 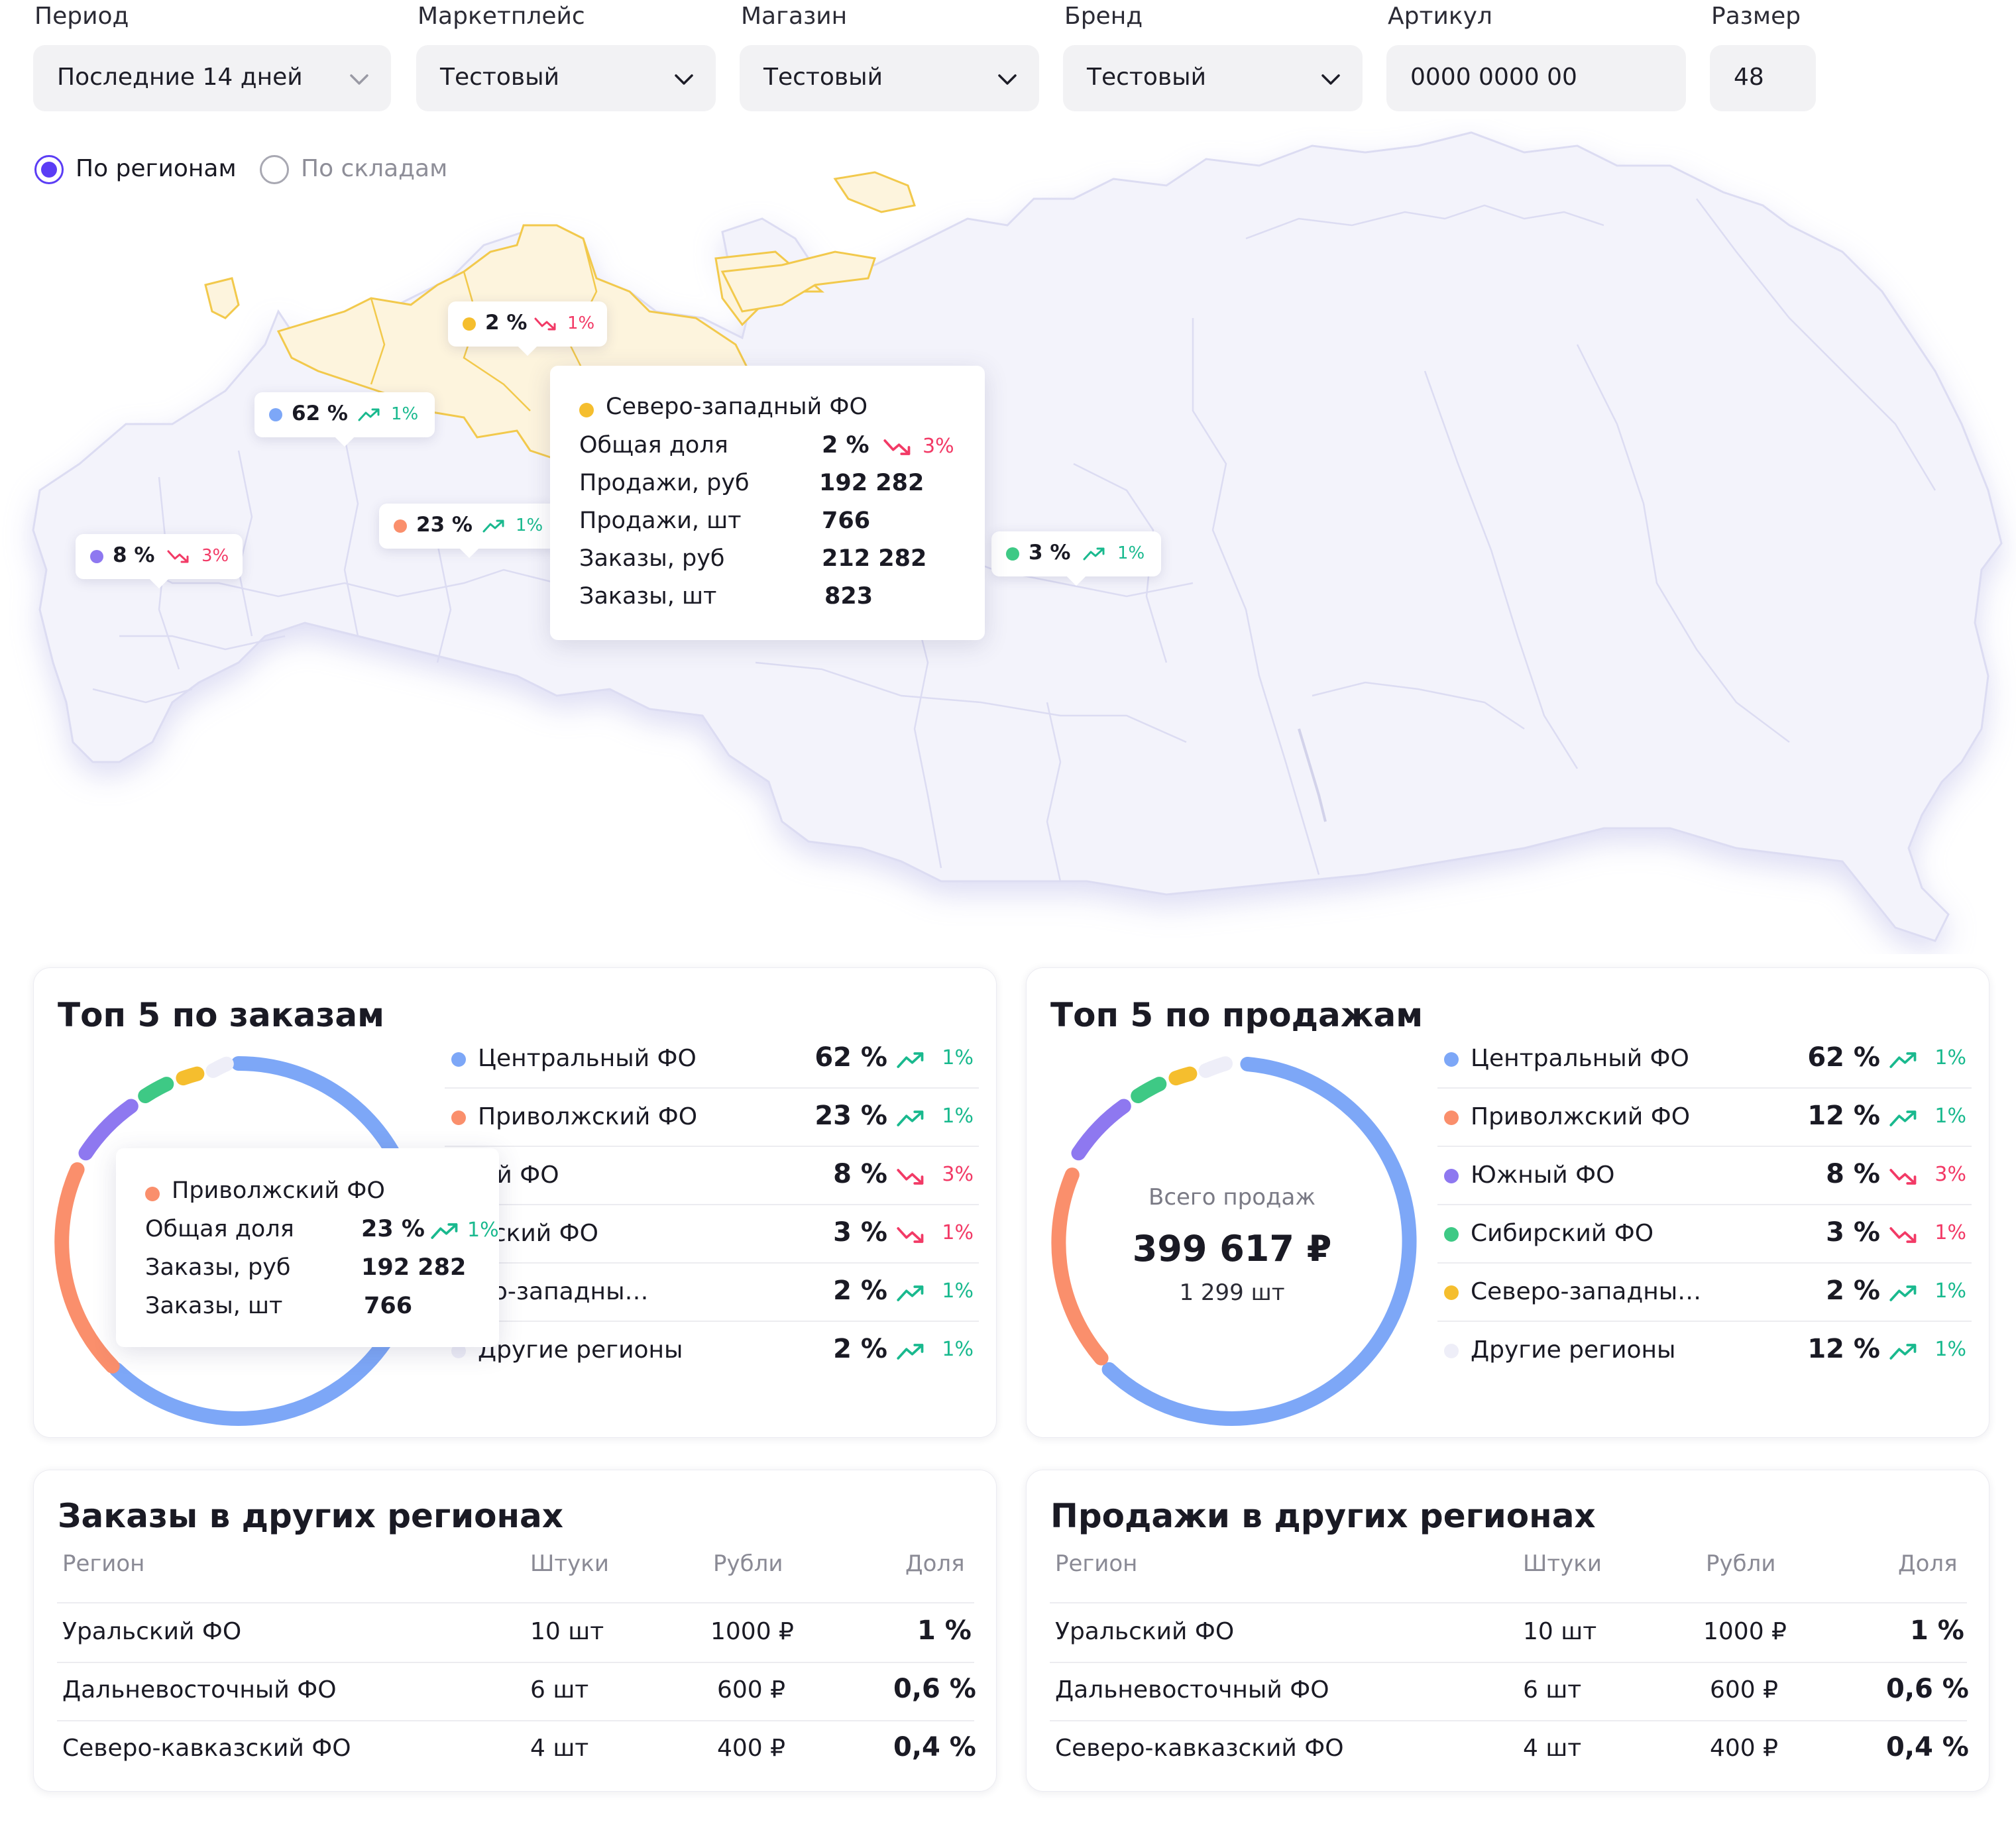 What do you see at coordinates (712, 1293) in the screenshot?
I see `list-item: ро-западны… 2 % 1%` at bounding box center [712, 1293].